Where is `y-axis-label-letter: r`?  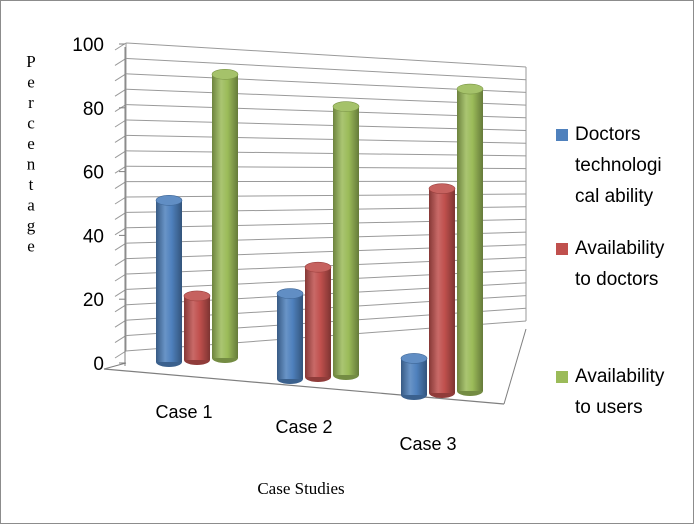
y-axis-label-letter: r is located at coordinates (31, 102).